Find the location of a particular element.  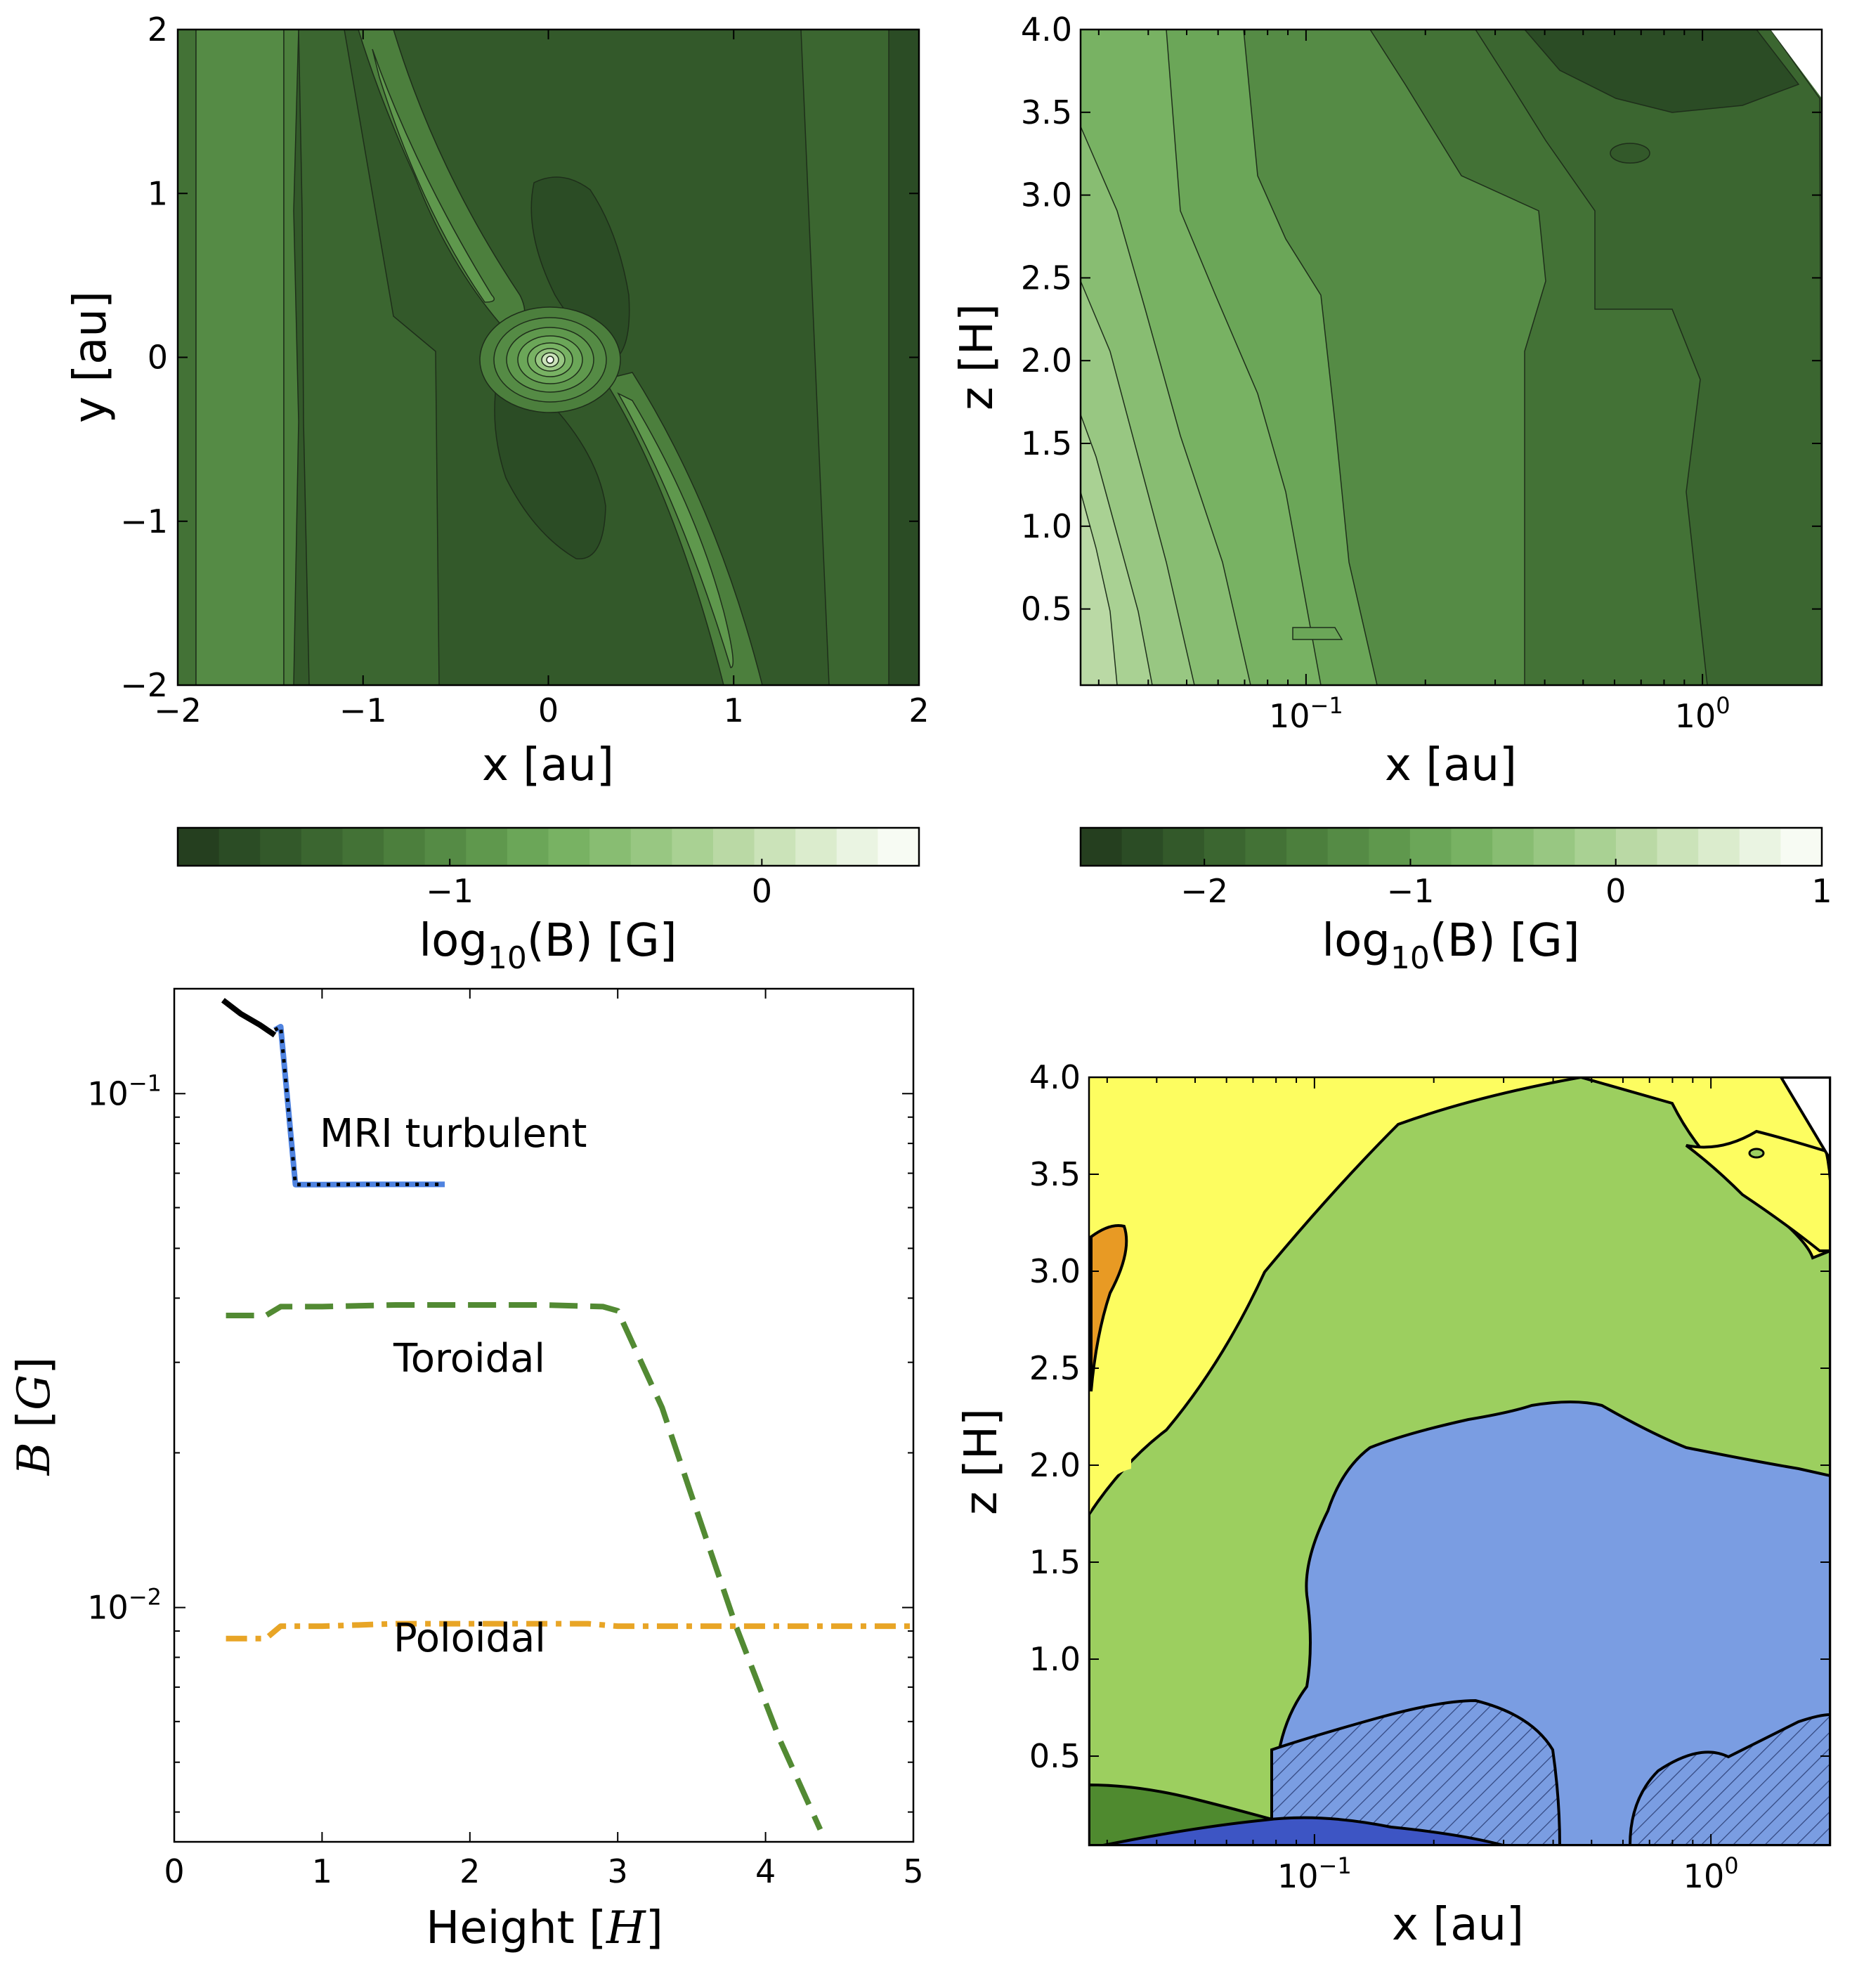

x-tick-label: 2 is located at coordinates (918, 710).